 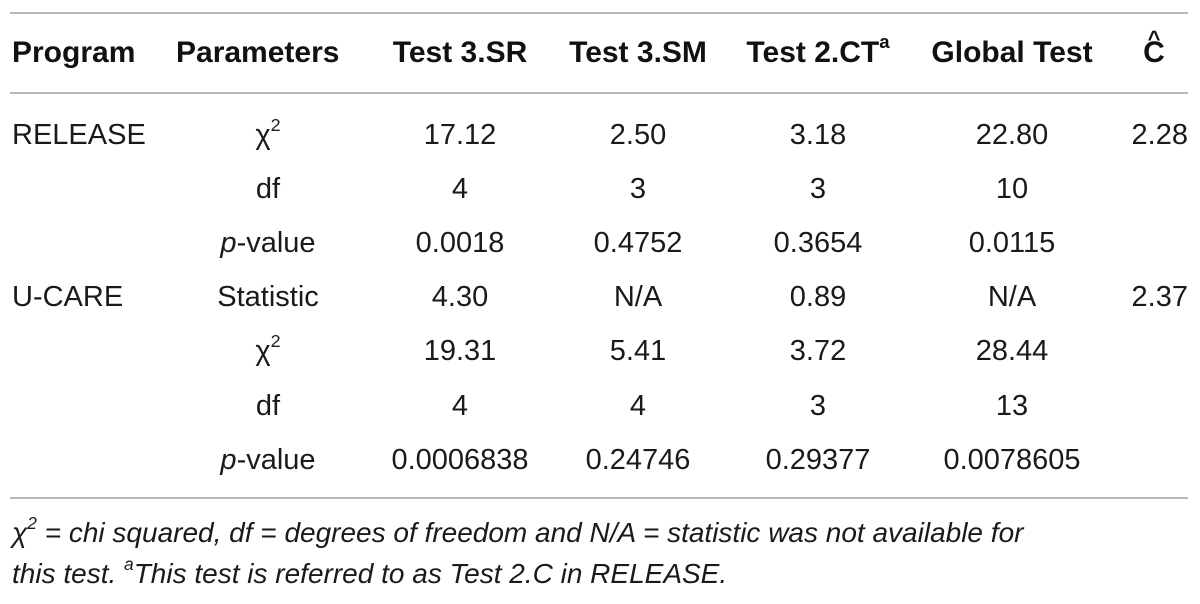 I want to click on cell-test-3sm: N/A, so click(x=638, y=297).